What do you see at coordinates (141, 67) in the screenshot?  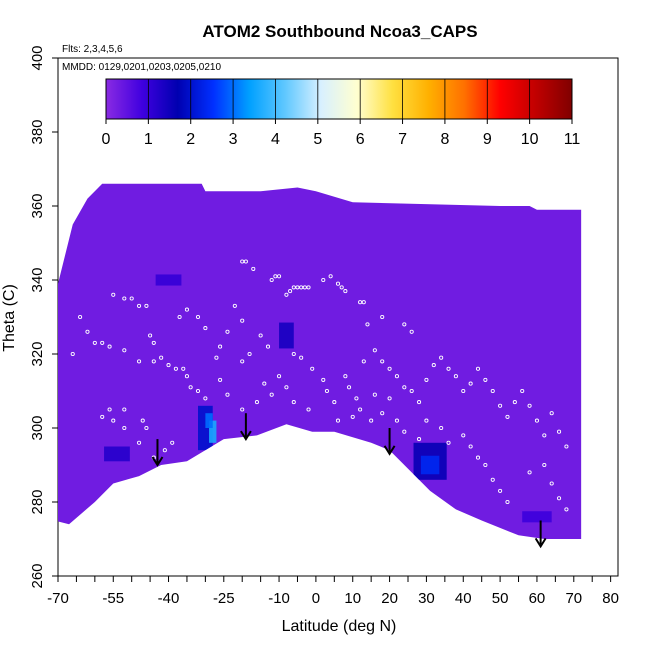 I see `dates-label: MMDD: 0129,0201,0203,0205,0210` at bounding box center [141, 67].